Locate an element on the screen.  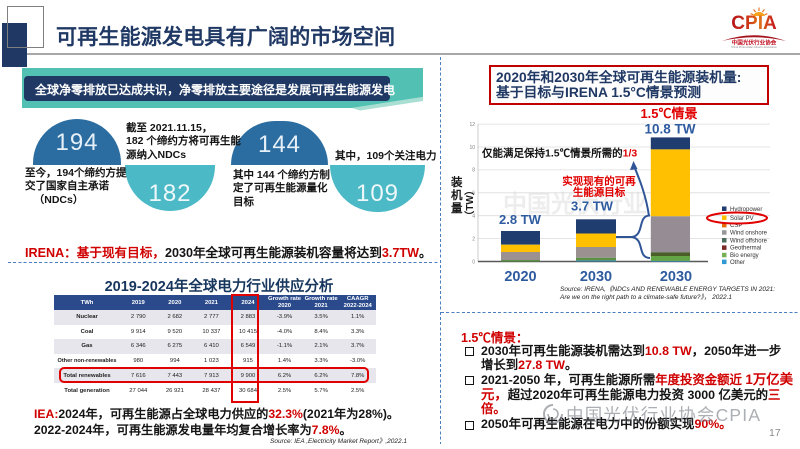
svg-text: CPIA is located at coordinates (754, 23).